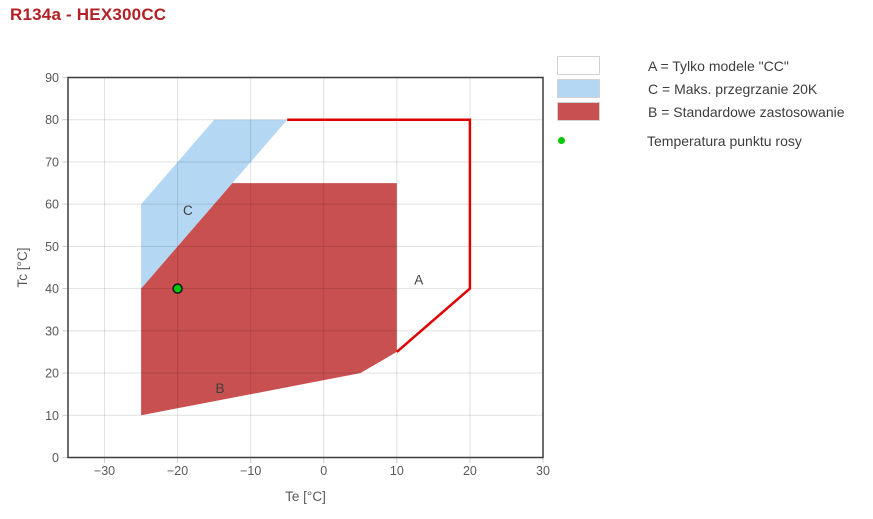 The image size is (873, 519). Describe the element at coordinates (250, 471) in the screenshot. I see `x-tick-label: −10` at that location.